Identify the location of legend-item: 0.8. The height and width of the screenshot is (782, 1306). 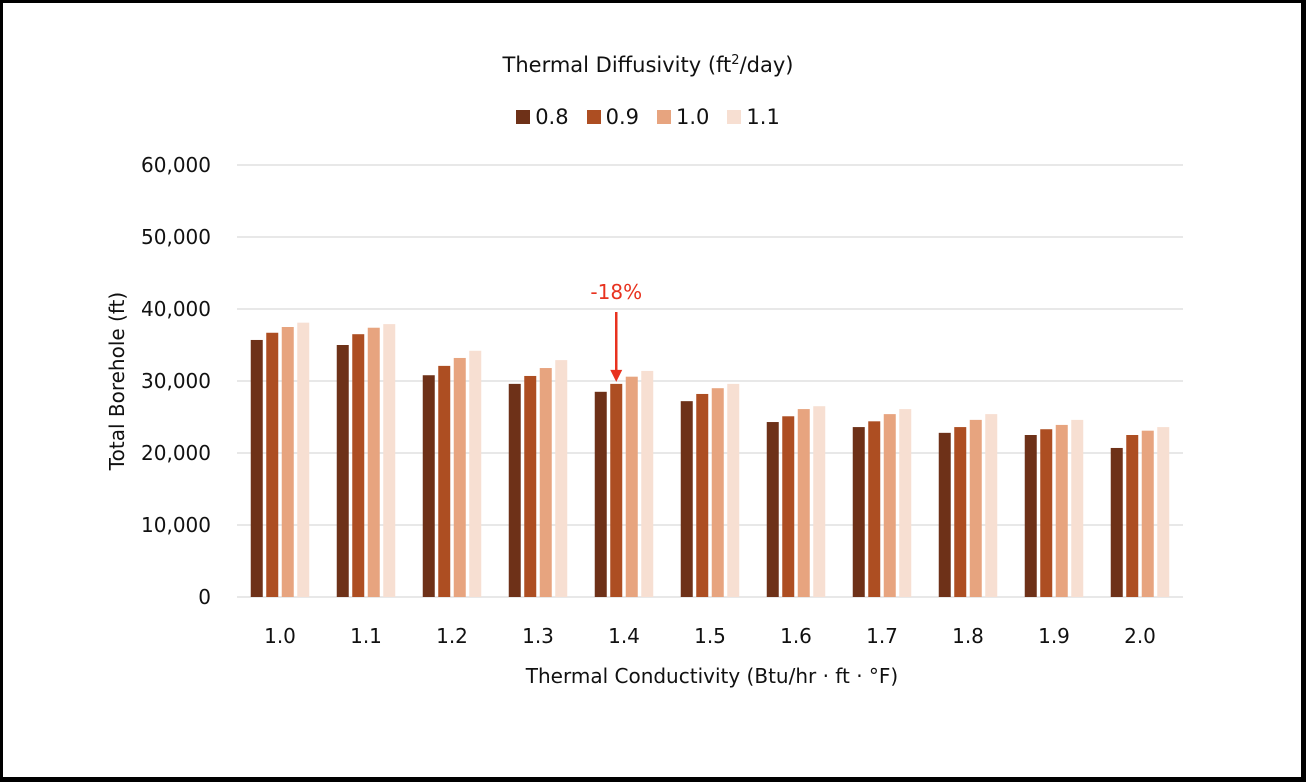
(542, 117).